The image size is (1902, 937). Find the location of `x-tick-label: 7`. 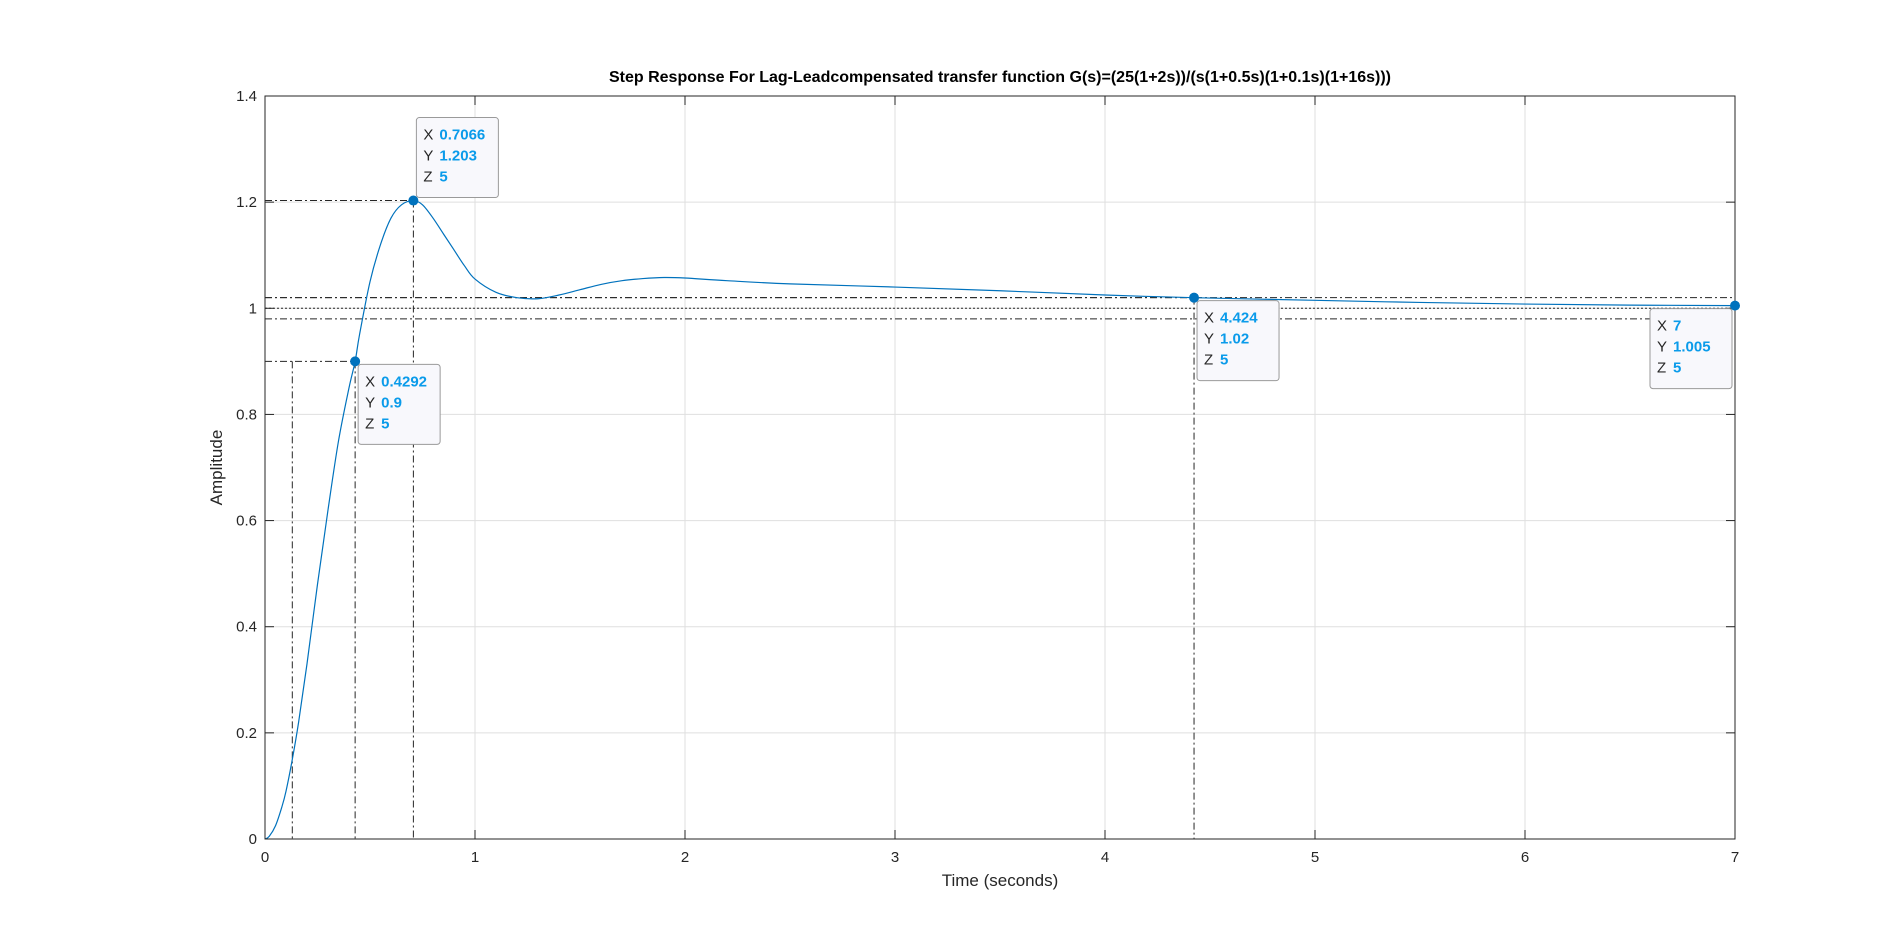

x-tick-label: 7 is located at coordinates (1735, 857).